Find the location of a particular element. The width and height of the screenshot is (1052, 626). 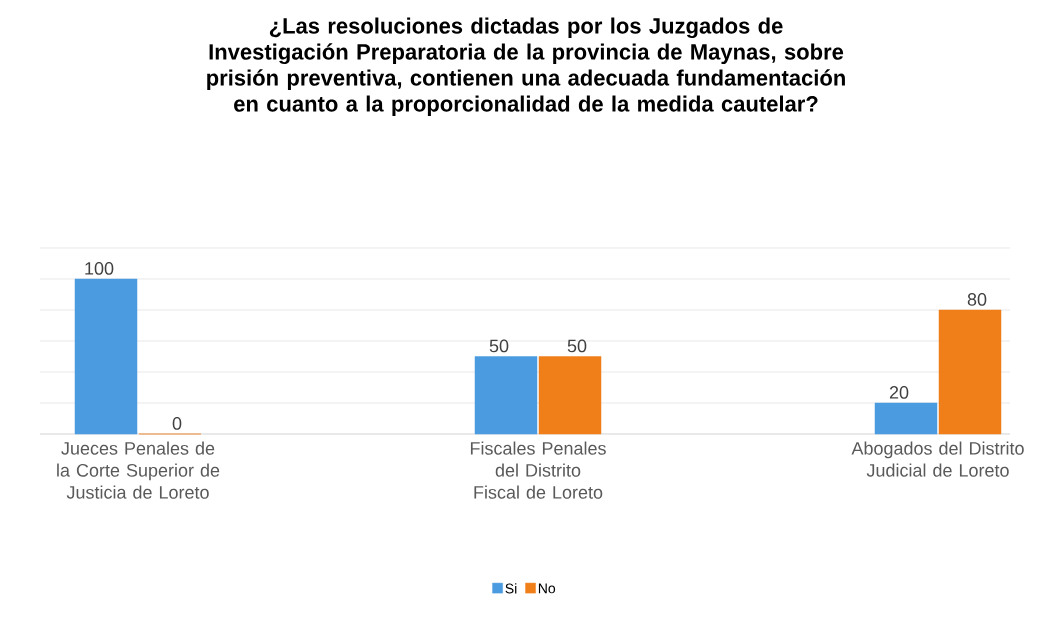

data-label: 0 is located at coordinates (177, 423).